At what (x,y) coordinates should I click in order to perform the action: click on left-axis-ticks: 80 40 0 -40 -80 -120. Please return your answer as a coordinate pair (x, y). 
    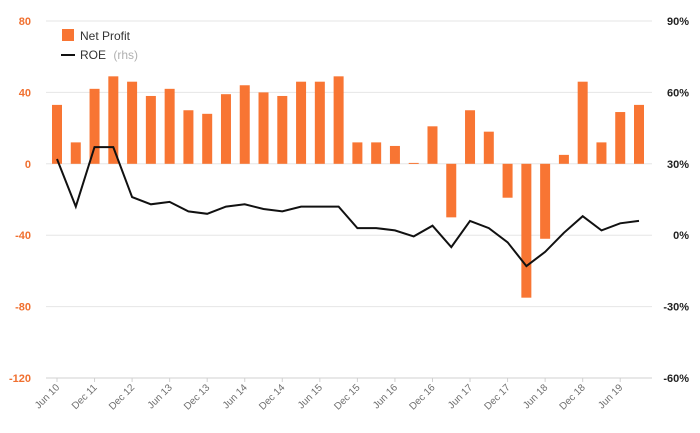
    Looking at the image, I should click on (20, 200).